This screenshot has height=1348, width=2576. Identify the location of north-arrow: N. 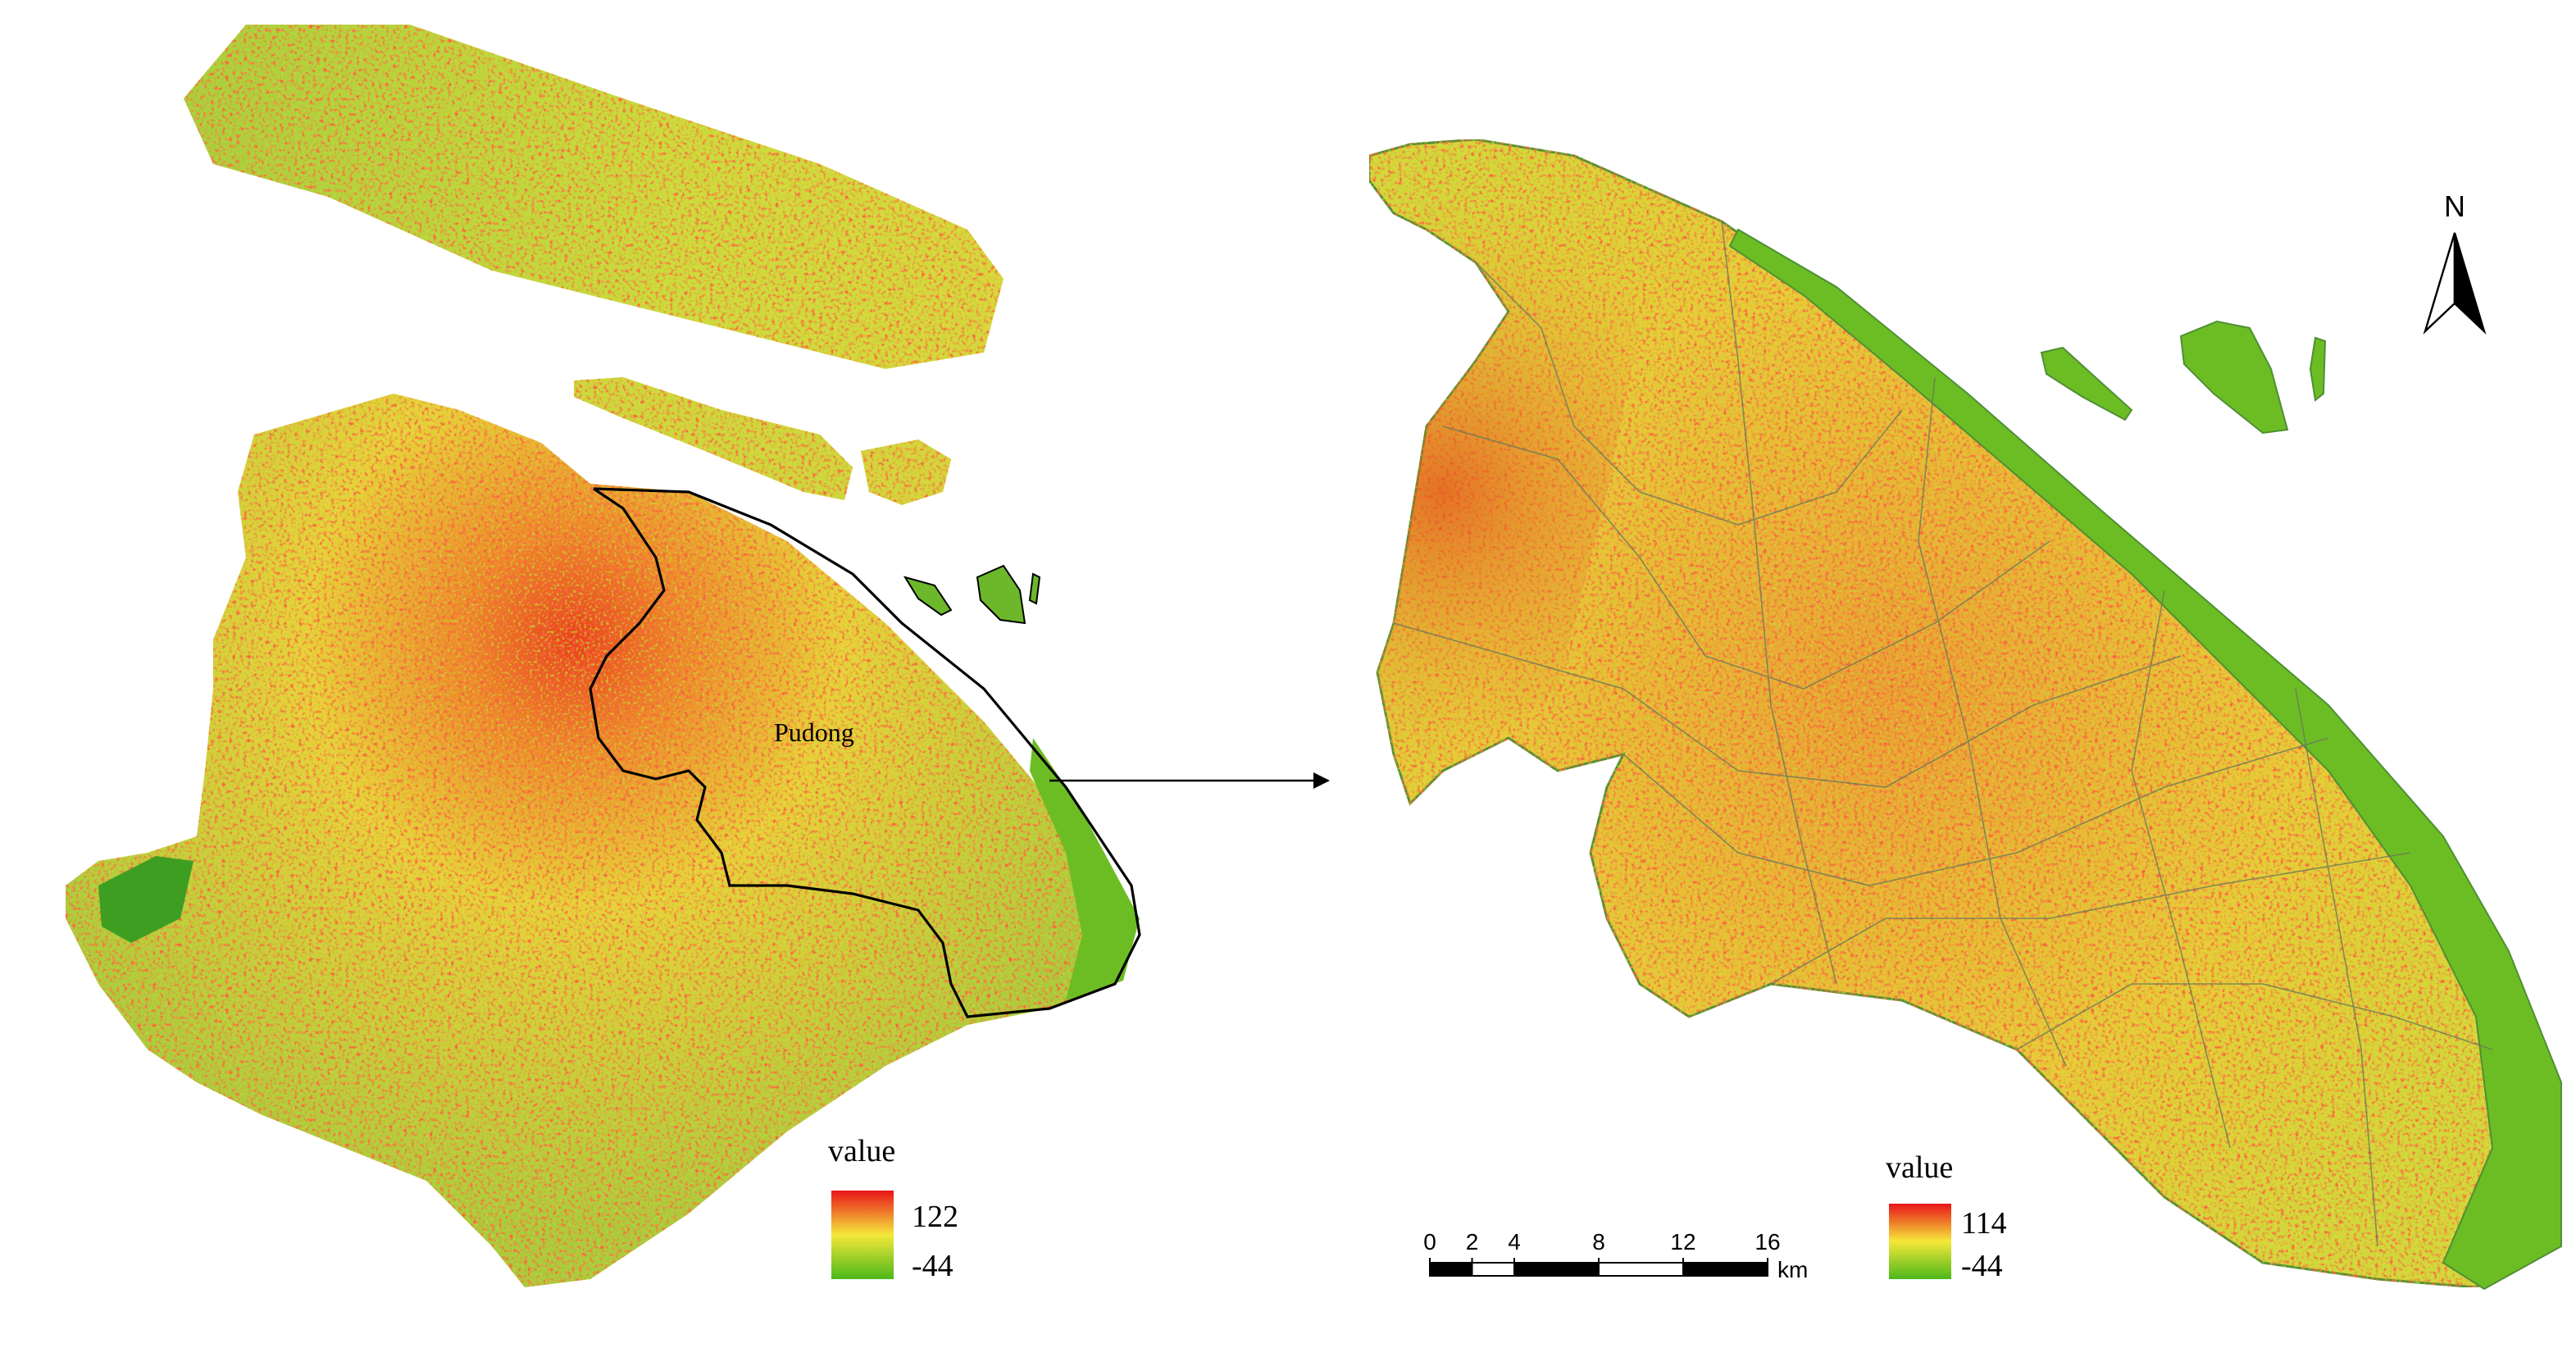
(2455, 262).